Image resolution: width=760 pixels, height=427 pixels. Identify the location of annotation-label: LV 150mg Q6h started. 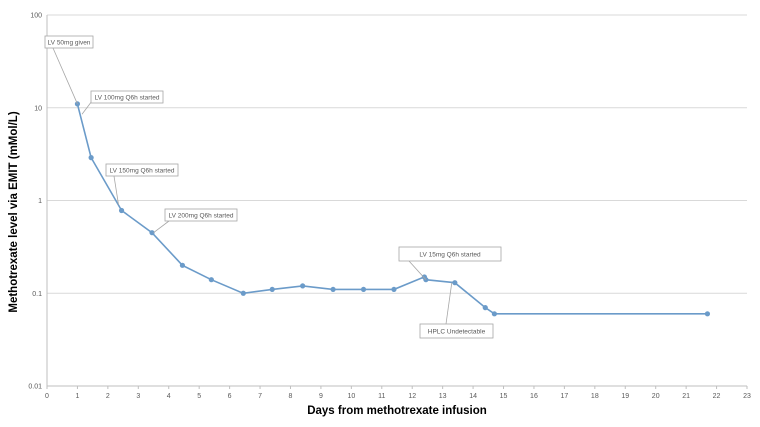
(142, 170).